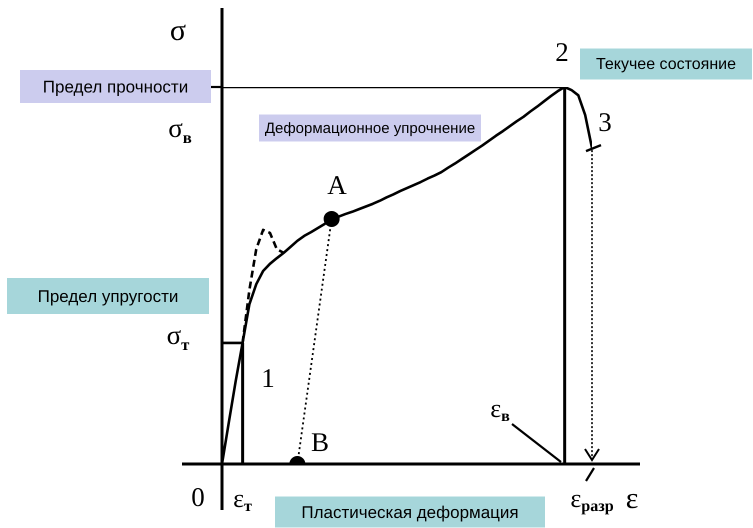 This screenshot has width=753, height=528. Describe the element at coordinates (370, 128) in the screenshot. I see `annotation: Деформационное упрочнение` at that location.